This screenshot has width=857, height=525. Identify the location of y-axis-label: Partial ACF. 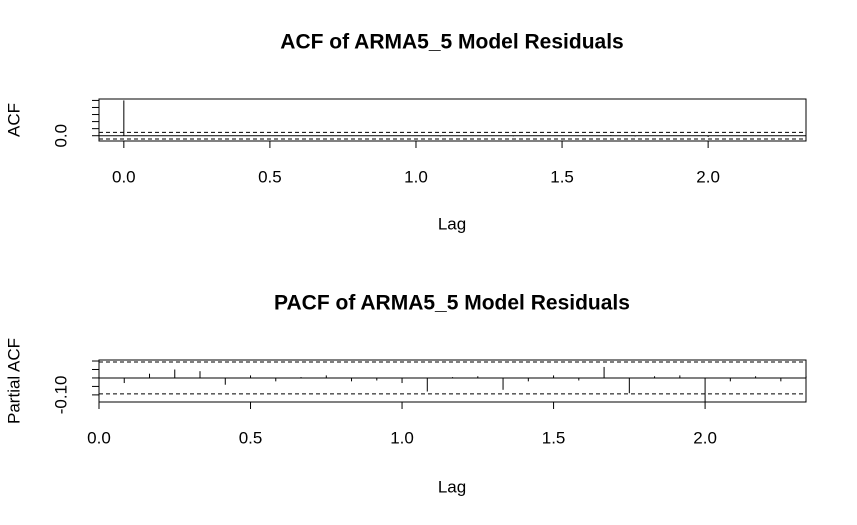
(13, 381).